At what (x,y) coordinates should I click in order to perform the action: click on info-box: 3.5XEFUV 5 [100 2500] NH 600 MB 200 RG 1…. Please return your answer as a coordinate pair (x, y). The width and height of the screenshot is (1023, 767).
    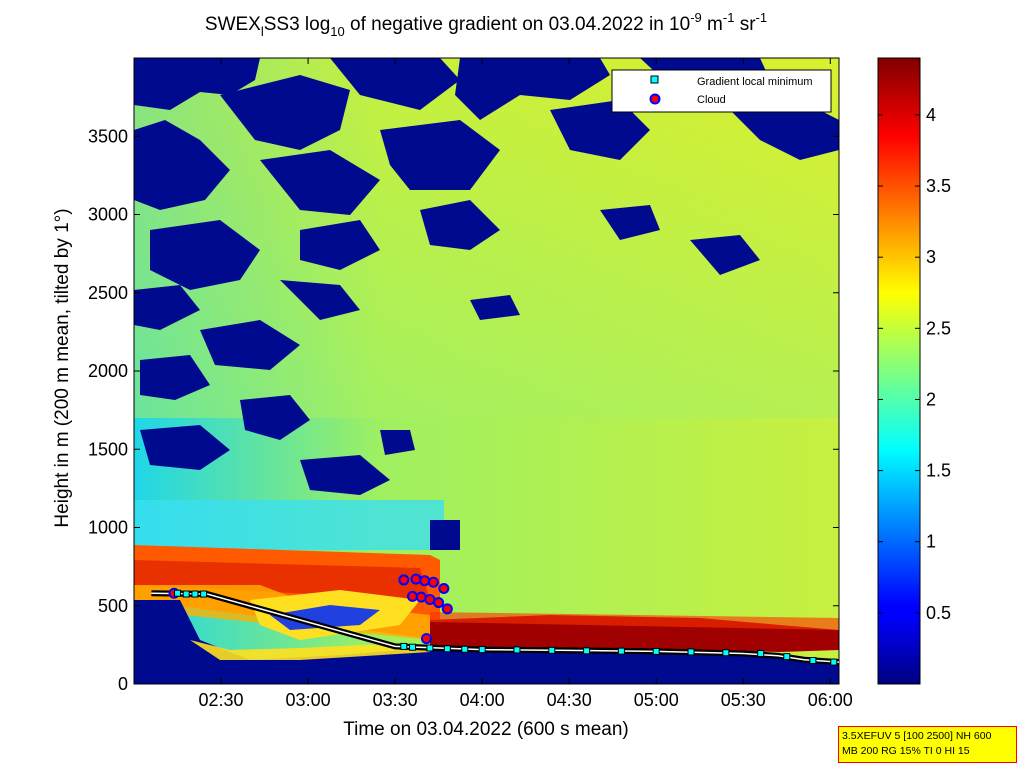
    Looking at the image, I should click on (927, 744).